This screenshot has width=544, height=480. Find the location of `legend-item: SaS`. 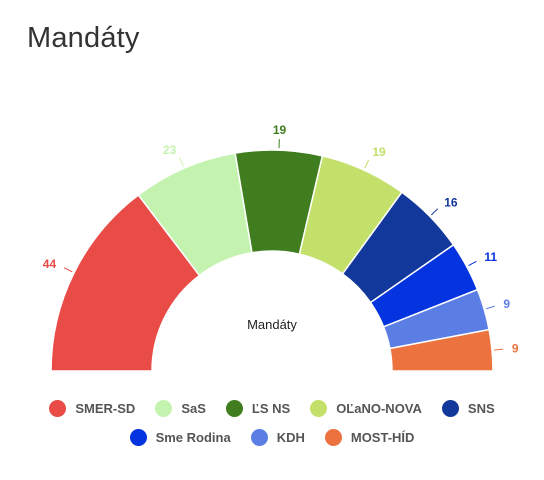

legend-item: SaS is located at coordinates (180, 408).